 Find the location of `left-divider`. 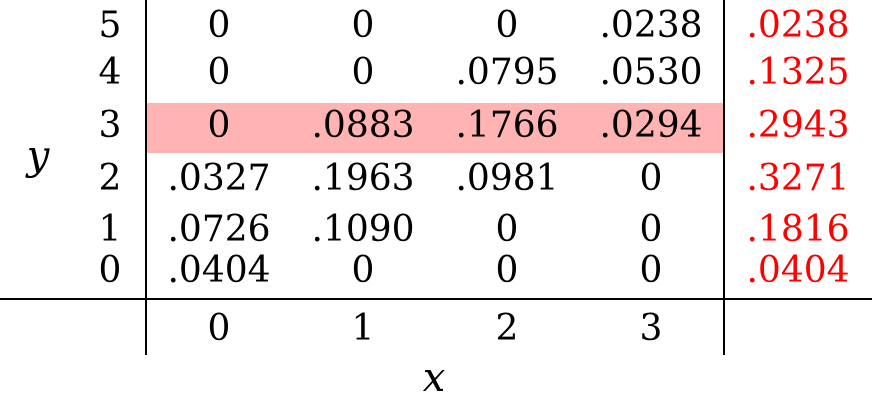

left-divider is located at coordinates (146, 177).